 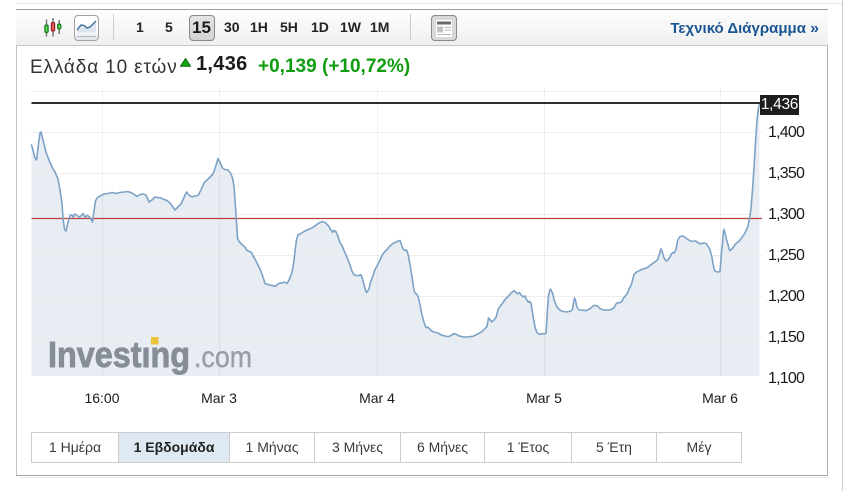 I want to click on svg-text: Investıng, so click(x=119, y=354).